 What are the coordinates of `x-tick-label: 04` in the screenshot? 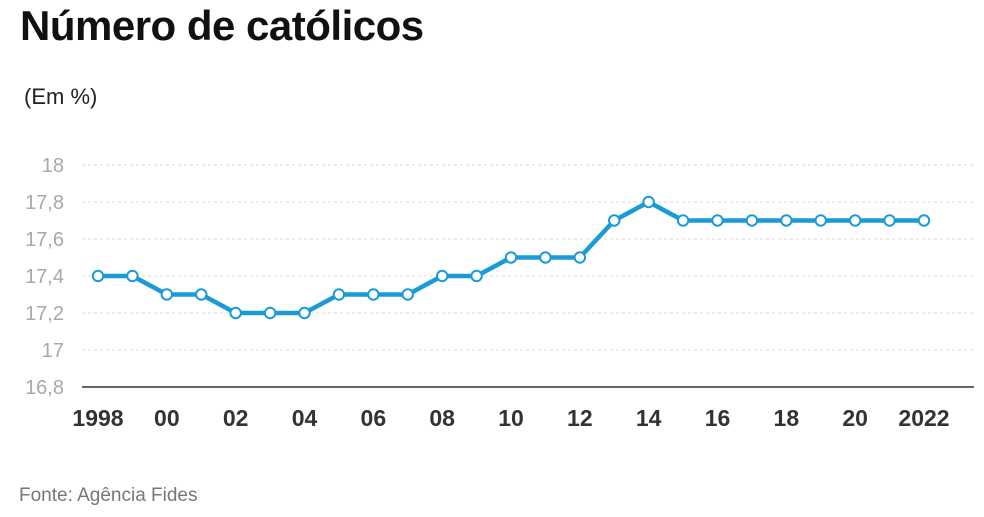 It's located at (305, 418).